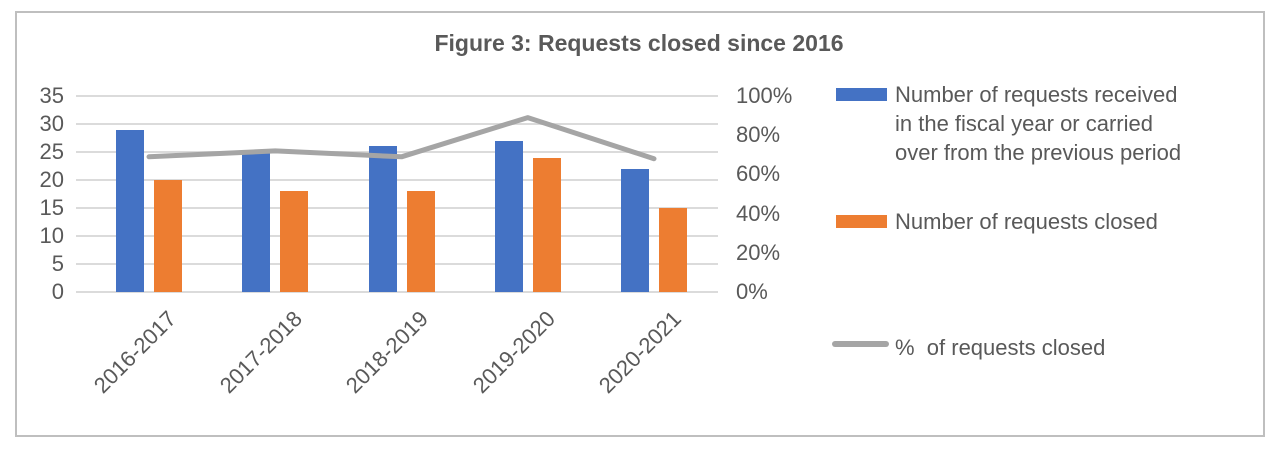 Image resolution: width=1275 pixels, height=453 pixels. What do you see at coordinates (635, 230) in the screenshot?
I see `bar-received-2020-2021` at bounding box center [635, 230].